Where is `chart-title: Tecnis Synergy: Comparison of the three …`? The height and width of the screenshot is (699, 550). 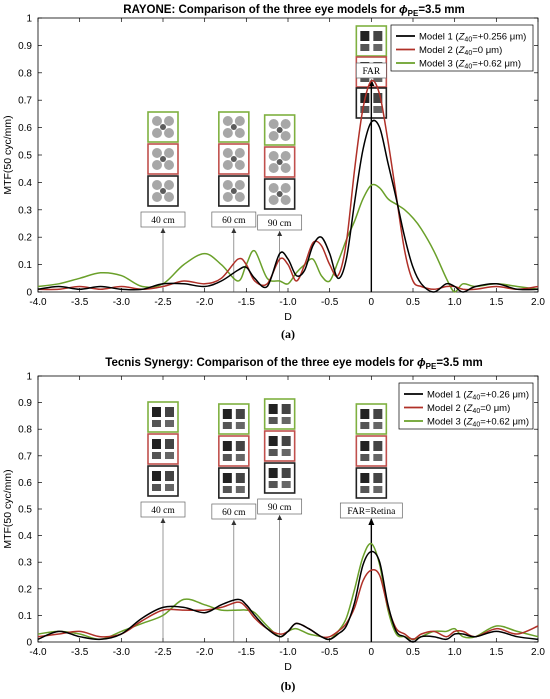 chart-title: Tecnis Synergy: Comparison of the three … is located at coordinates (293, 364).